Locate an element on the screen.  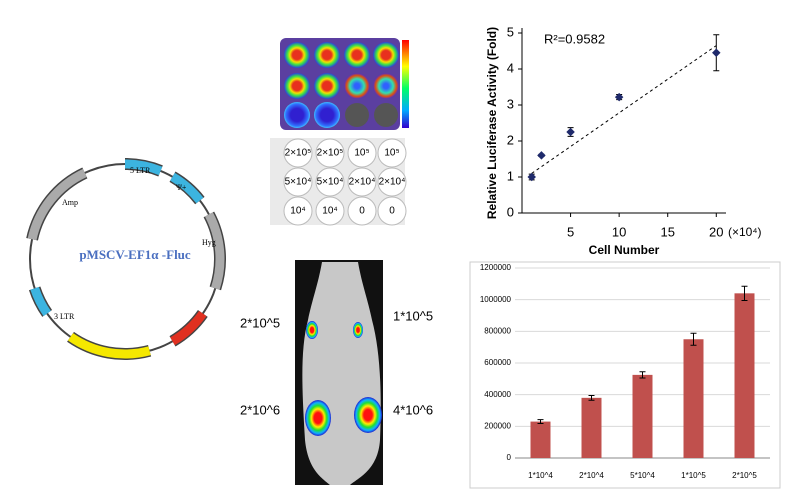
plasmid-label: 3 LTR is located at coordinates (64, 316).